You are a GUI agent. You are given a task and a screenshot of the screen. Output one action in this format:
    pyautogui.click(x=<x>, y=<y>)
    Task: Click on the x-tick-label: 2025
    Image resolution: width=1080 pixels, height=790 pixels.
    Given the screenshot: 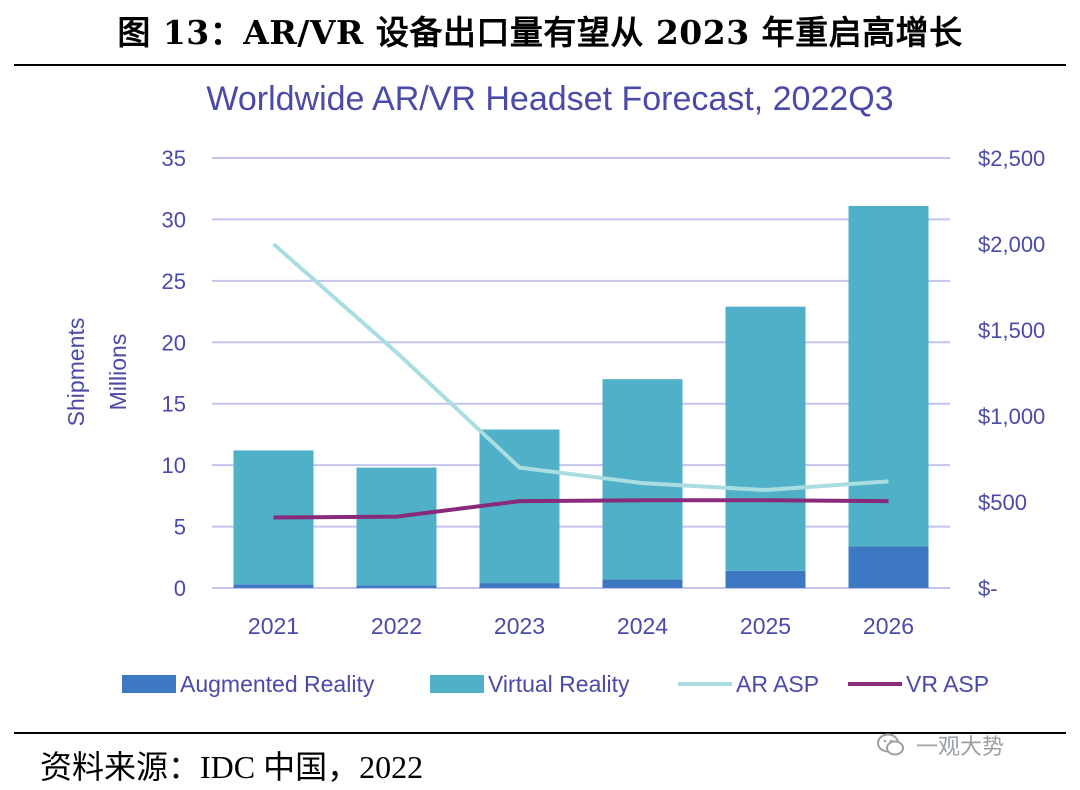 What is the action you would take?
    pyautogui.click(x=765, y=626)
    